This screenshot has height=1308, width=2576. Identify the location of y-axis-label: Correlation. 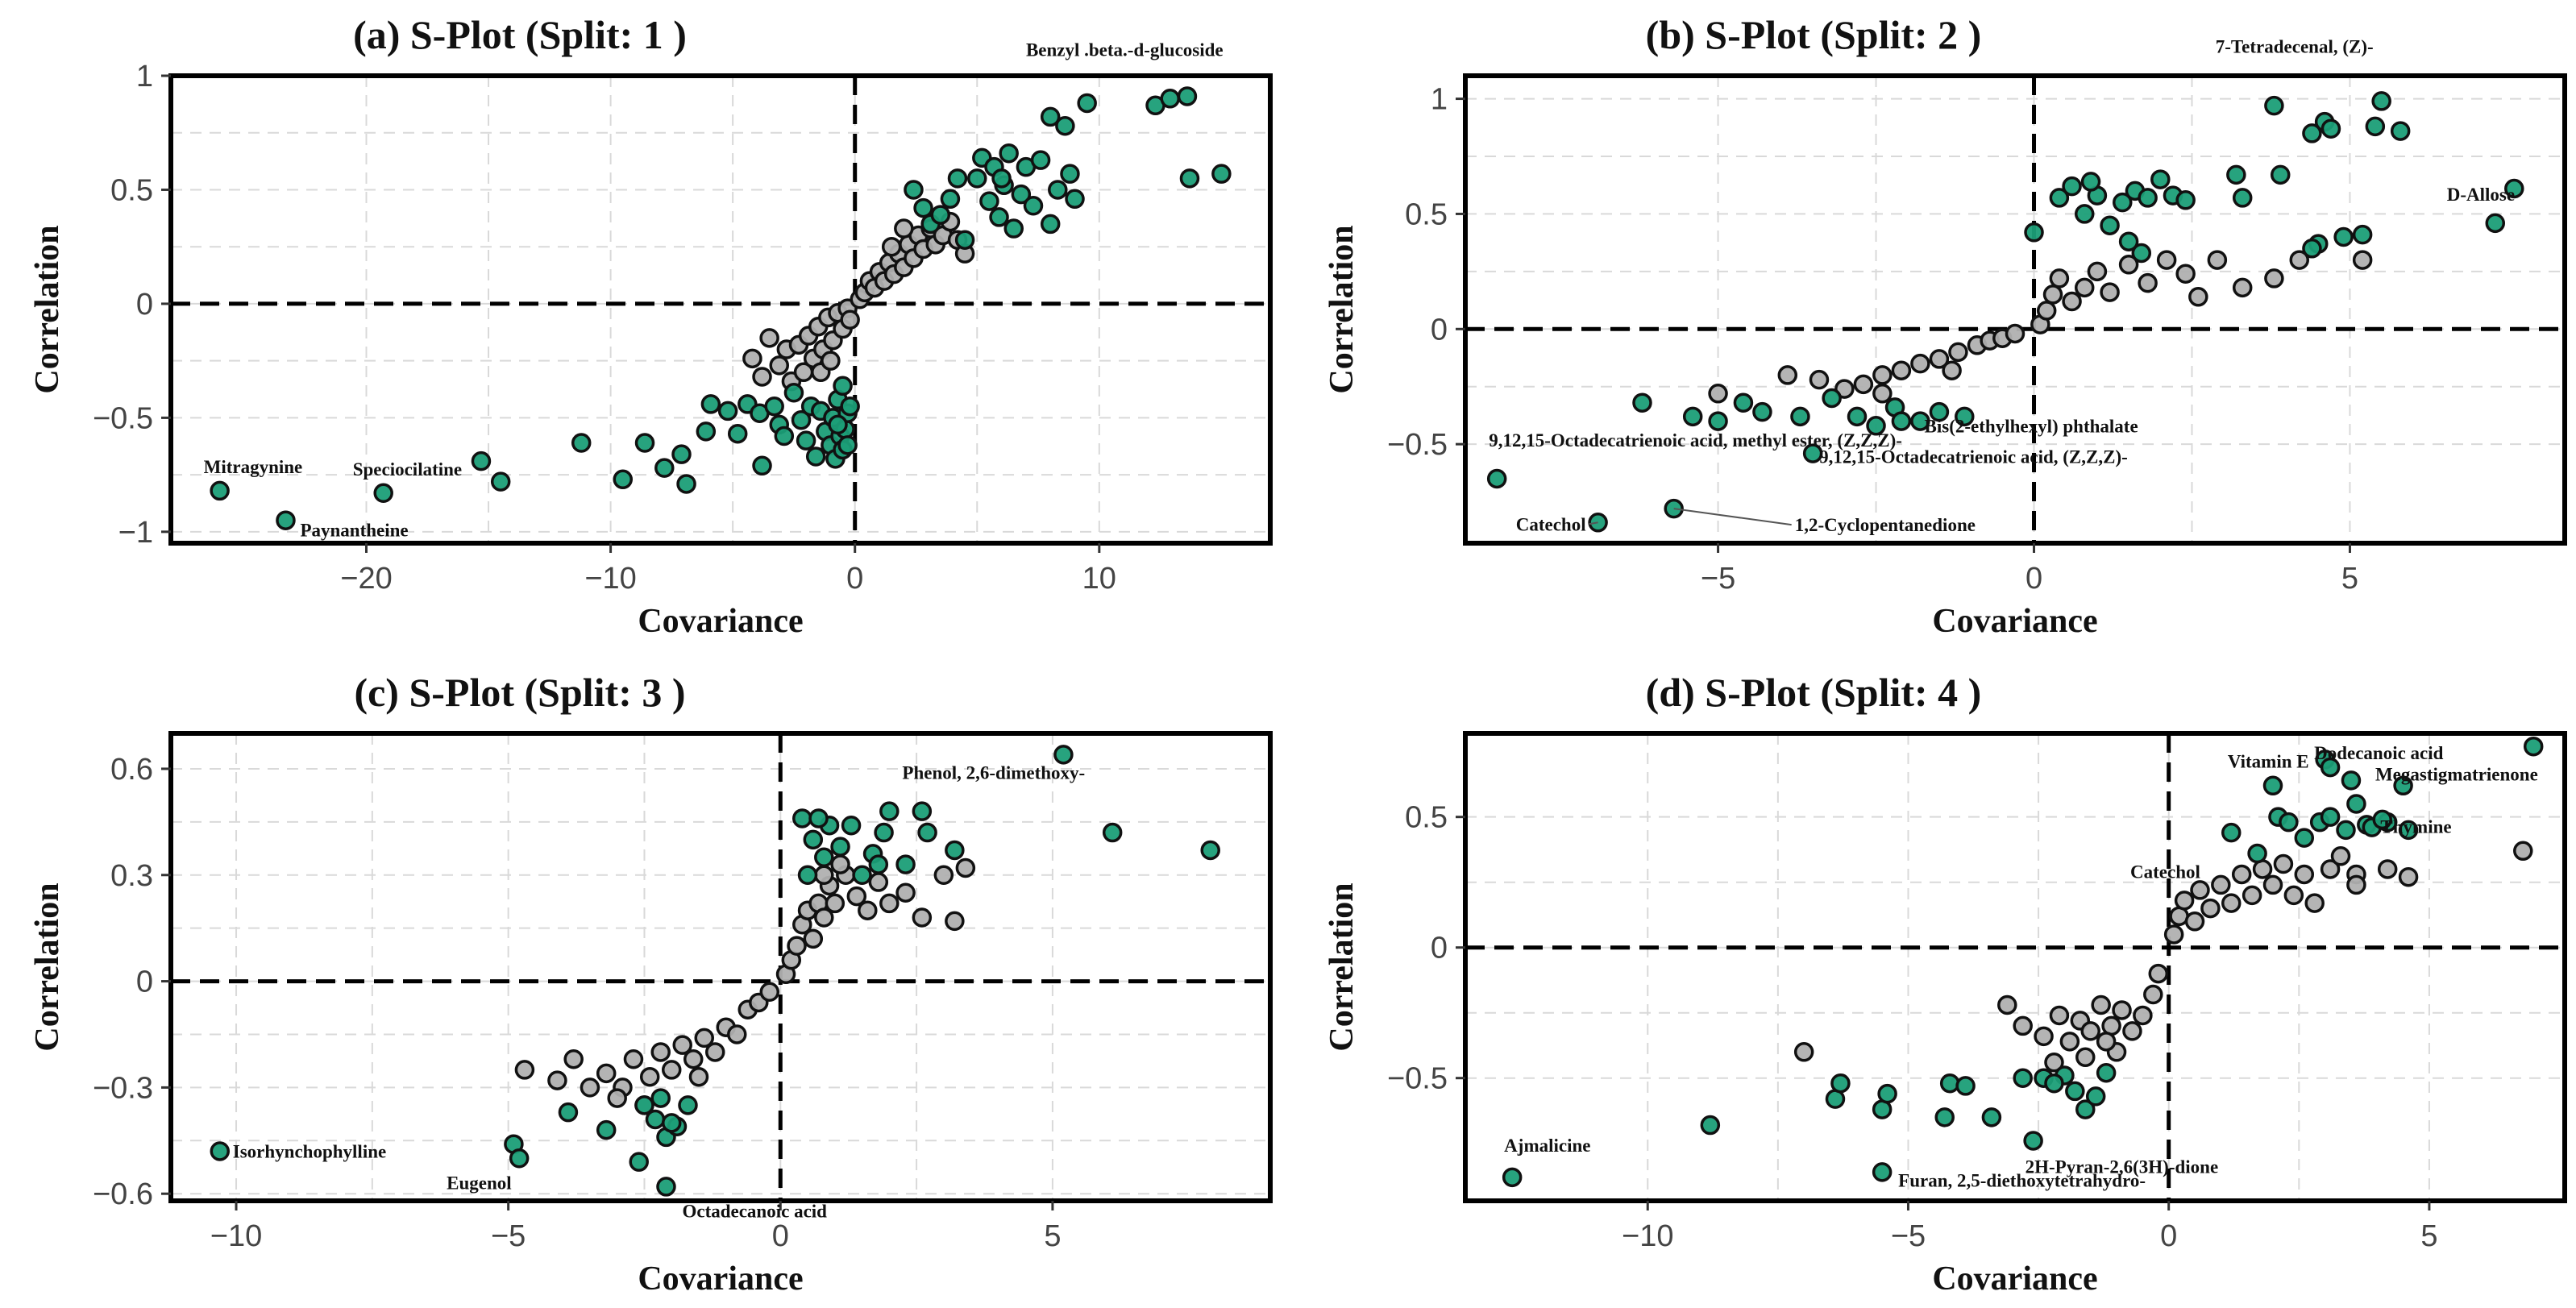
(47, 309).